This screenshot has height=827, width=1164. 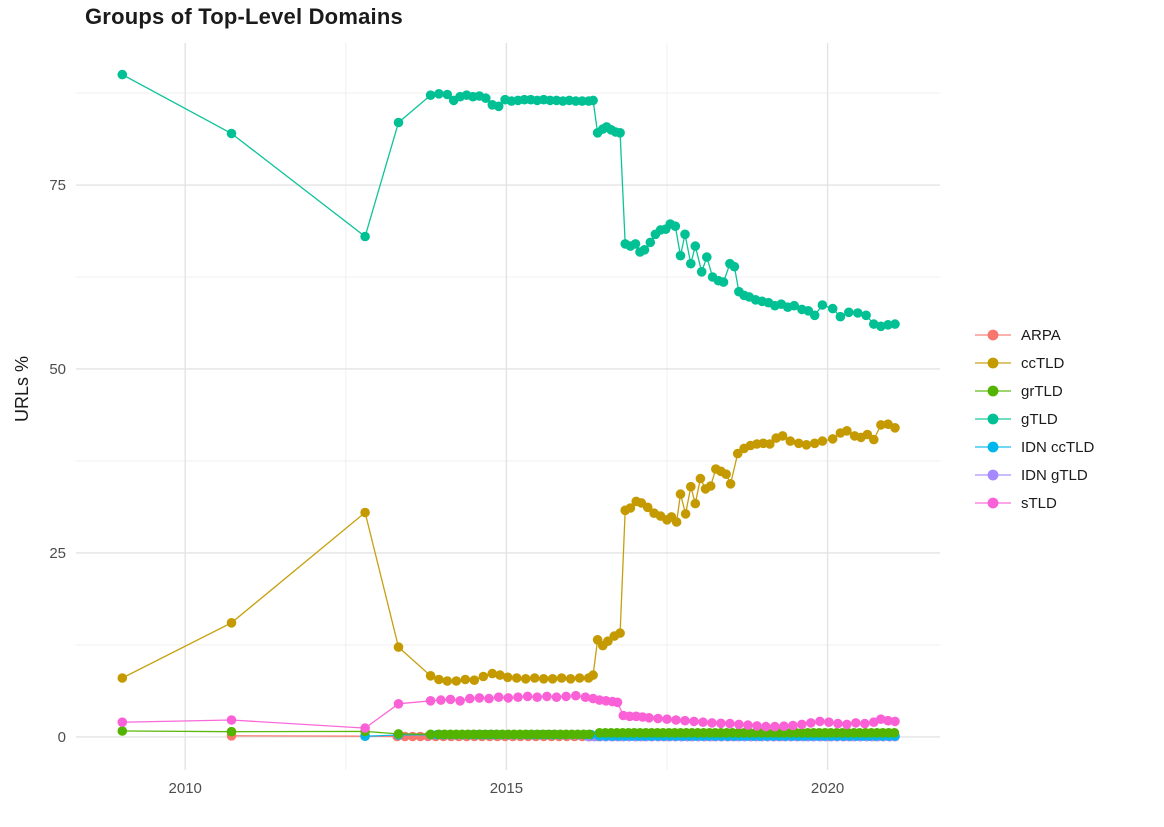 I want to click on legend-label: grTLD, so click(x=1042, y=391).